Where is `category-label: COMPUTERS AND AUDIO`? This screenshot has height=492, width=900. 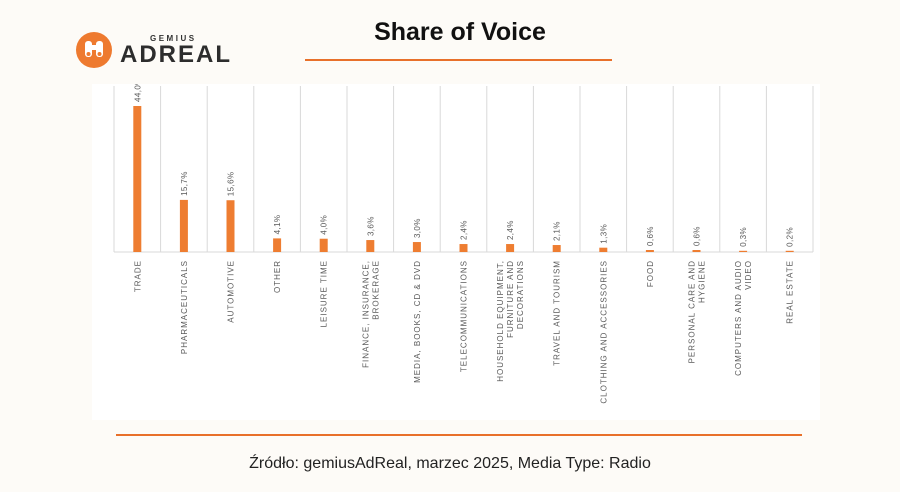 category-label: COMPUTERS AND AUDIO is located at coordinates (738, 318).